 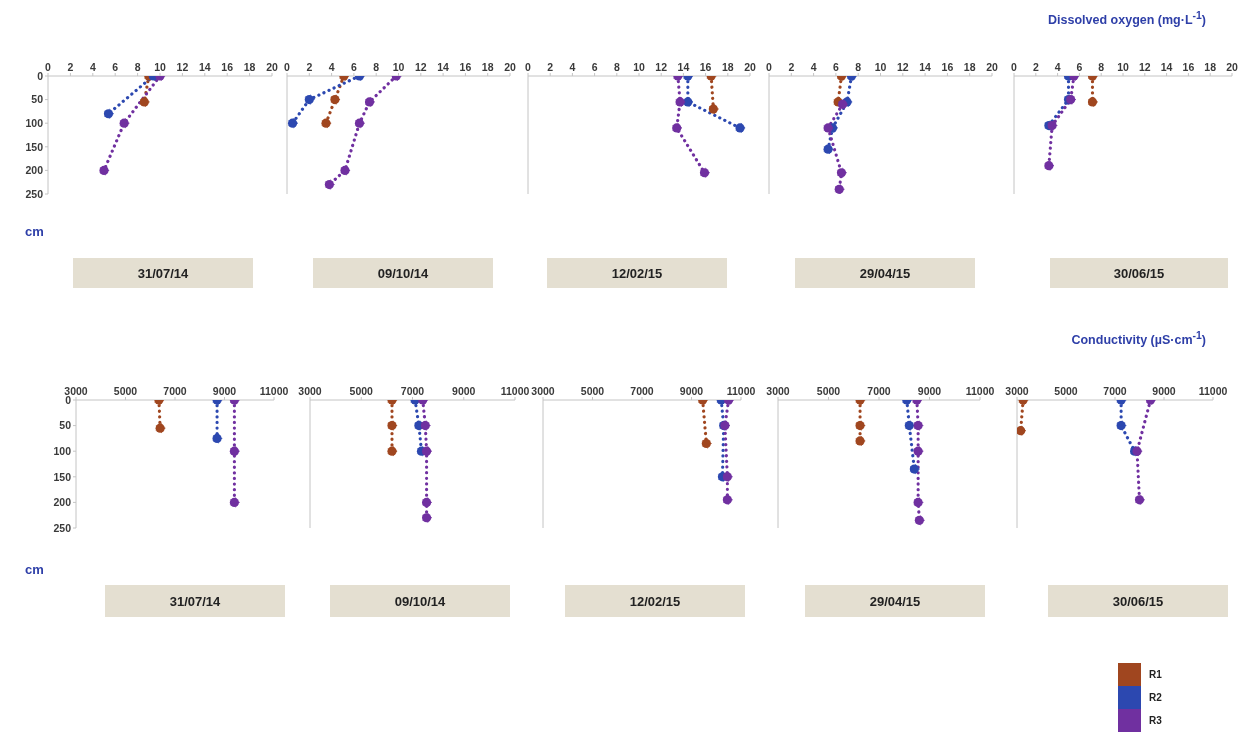 What do you see at coordinates (62, 527) in the screenshot?
I see `y-tick-label: 250` at bounding box center [62, 527].